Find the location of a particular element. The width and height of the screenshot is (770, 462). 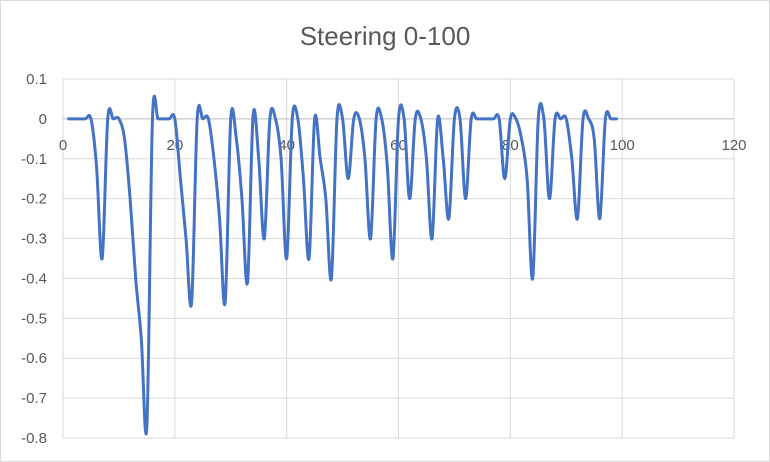

y-tick-label: -0.7 is located at coordinates (34, 398).